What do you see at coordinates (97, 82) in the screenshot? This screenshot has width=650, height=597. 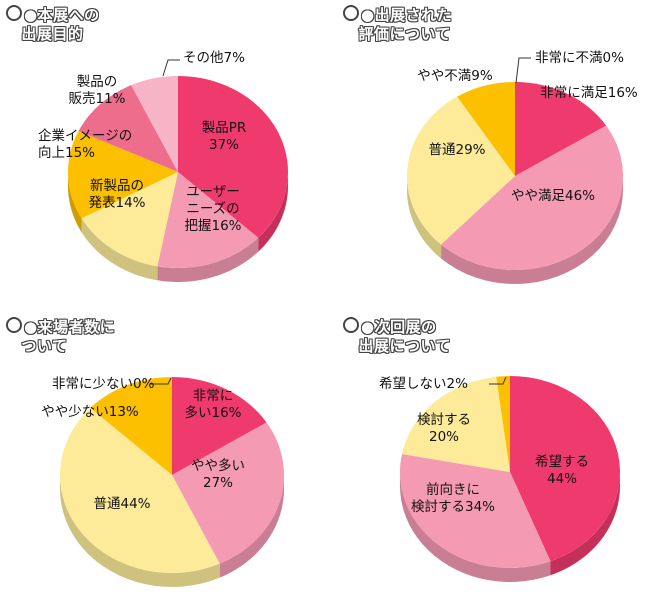 I see `slice-label-line: 製品の` at bounding box center [97, 82].